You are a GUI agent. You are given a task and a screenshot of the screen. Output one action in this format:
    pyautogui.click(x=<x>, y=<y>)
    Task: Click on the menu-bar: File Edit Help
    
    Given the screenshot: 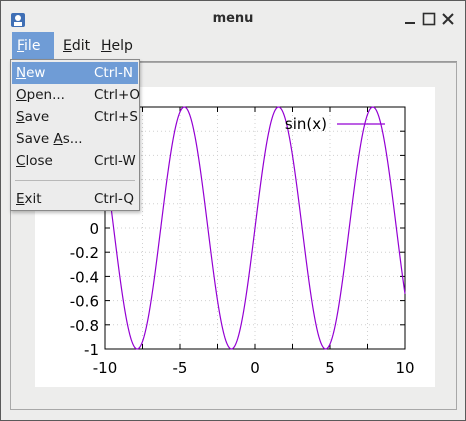 What is the action you would take?
    pyautogui.click(x=233, y=47)
    